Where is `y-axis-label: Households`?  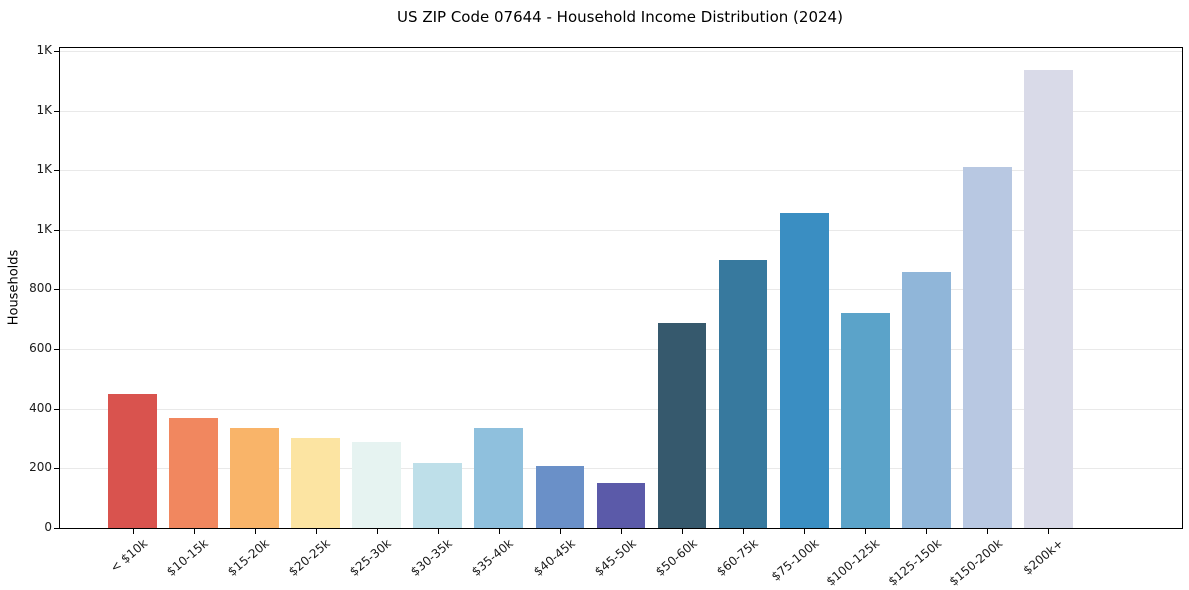
y-axis-label: Households is located at coordinates (14, 287).